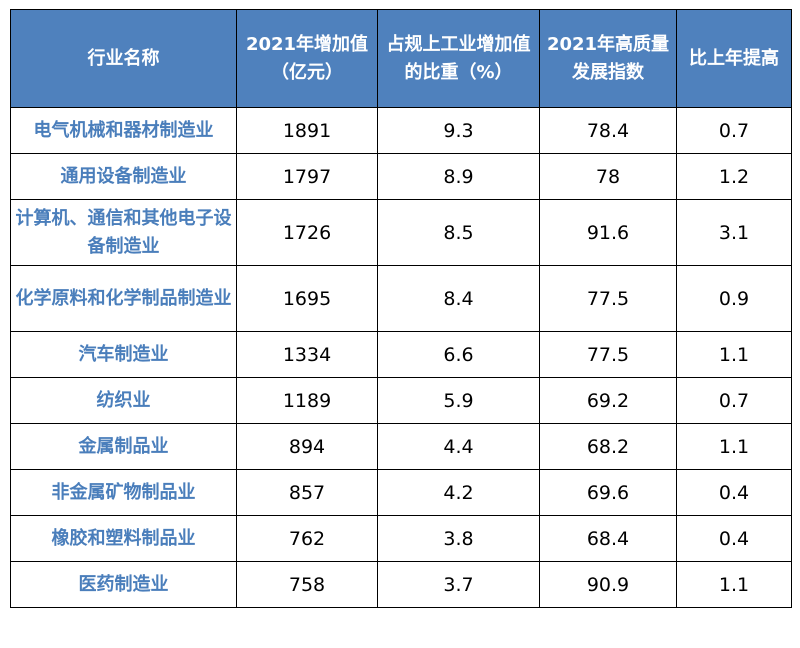 The width and height of the screenshot is (800, 648). I want to click on column-header-added-value: 2021年增加值（亿元）, so click(307, 58).